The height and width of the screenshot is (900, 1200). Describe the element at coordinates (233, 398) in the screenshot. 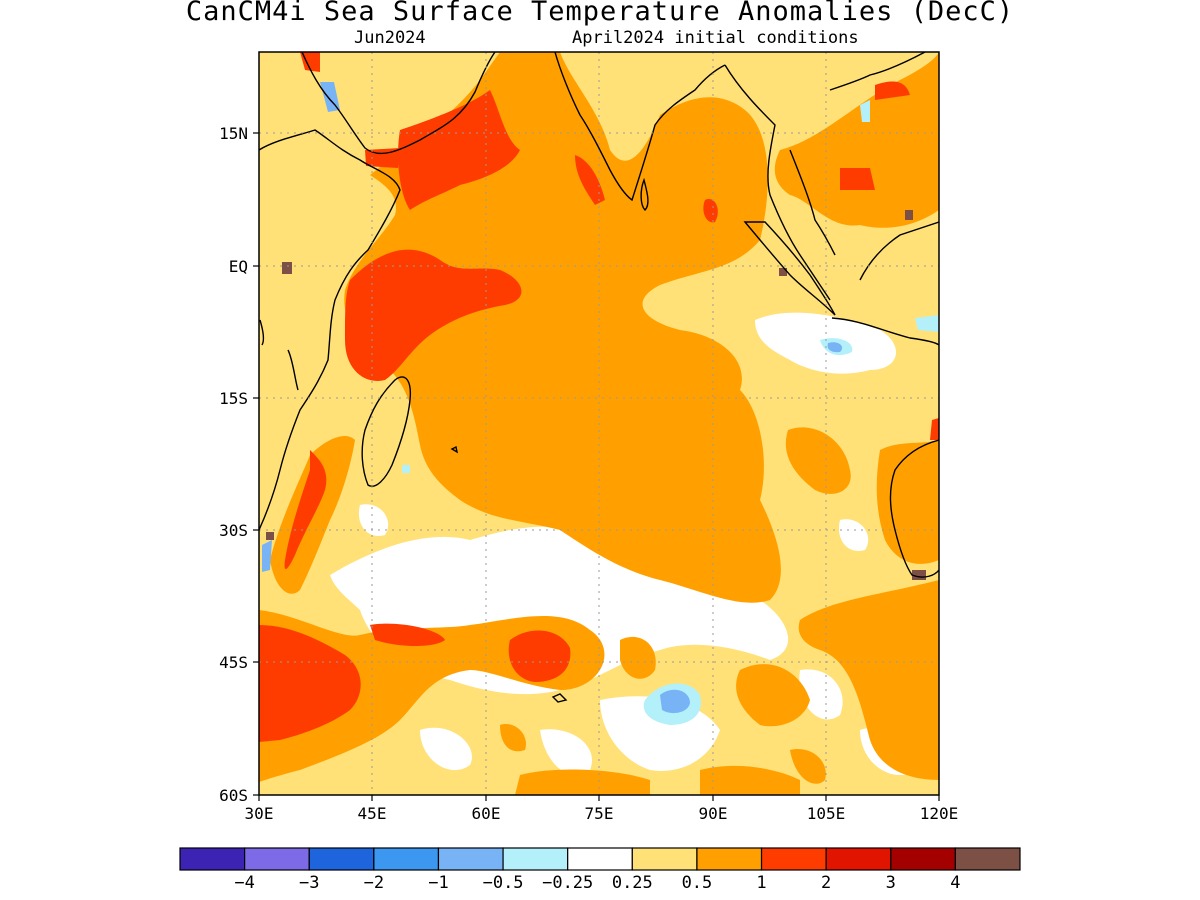

I see `y-tick-label: 15S` at that location.